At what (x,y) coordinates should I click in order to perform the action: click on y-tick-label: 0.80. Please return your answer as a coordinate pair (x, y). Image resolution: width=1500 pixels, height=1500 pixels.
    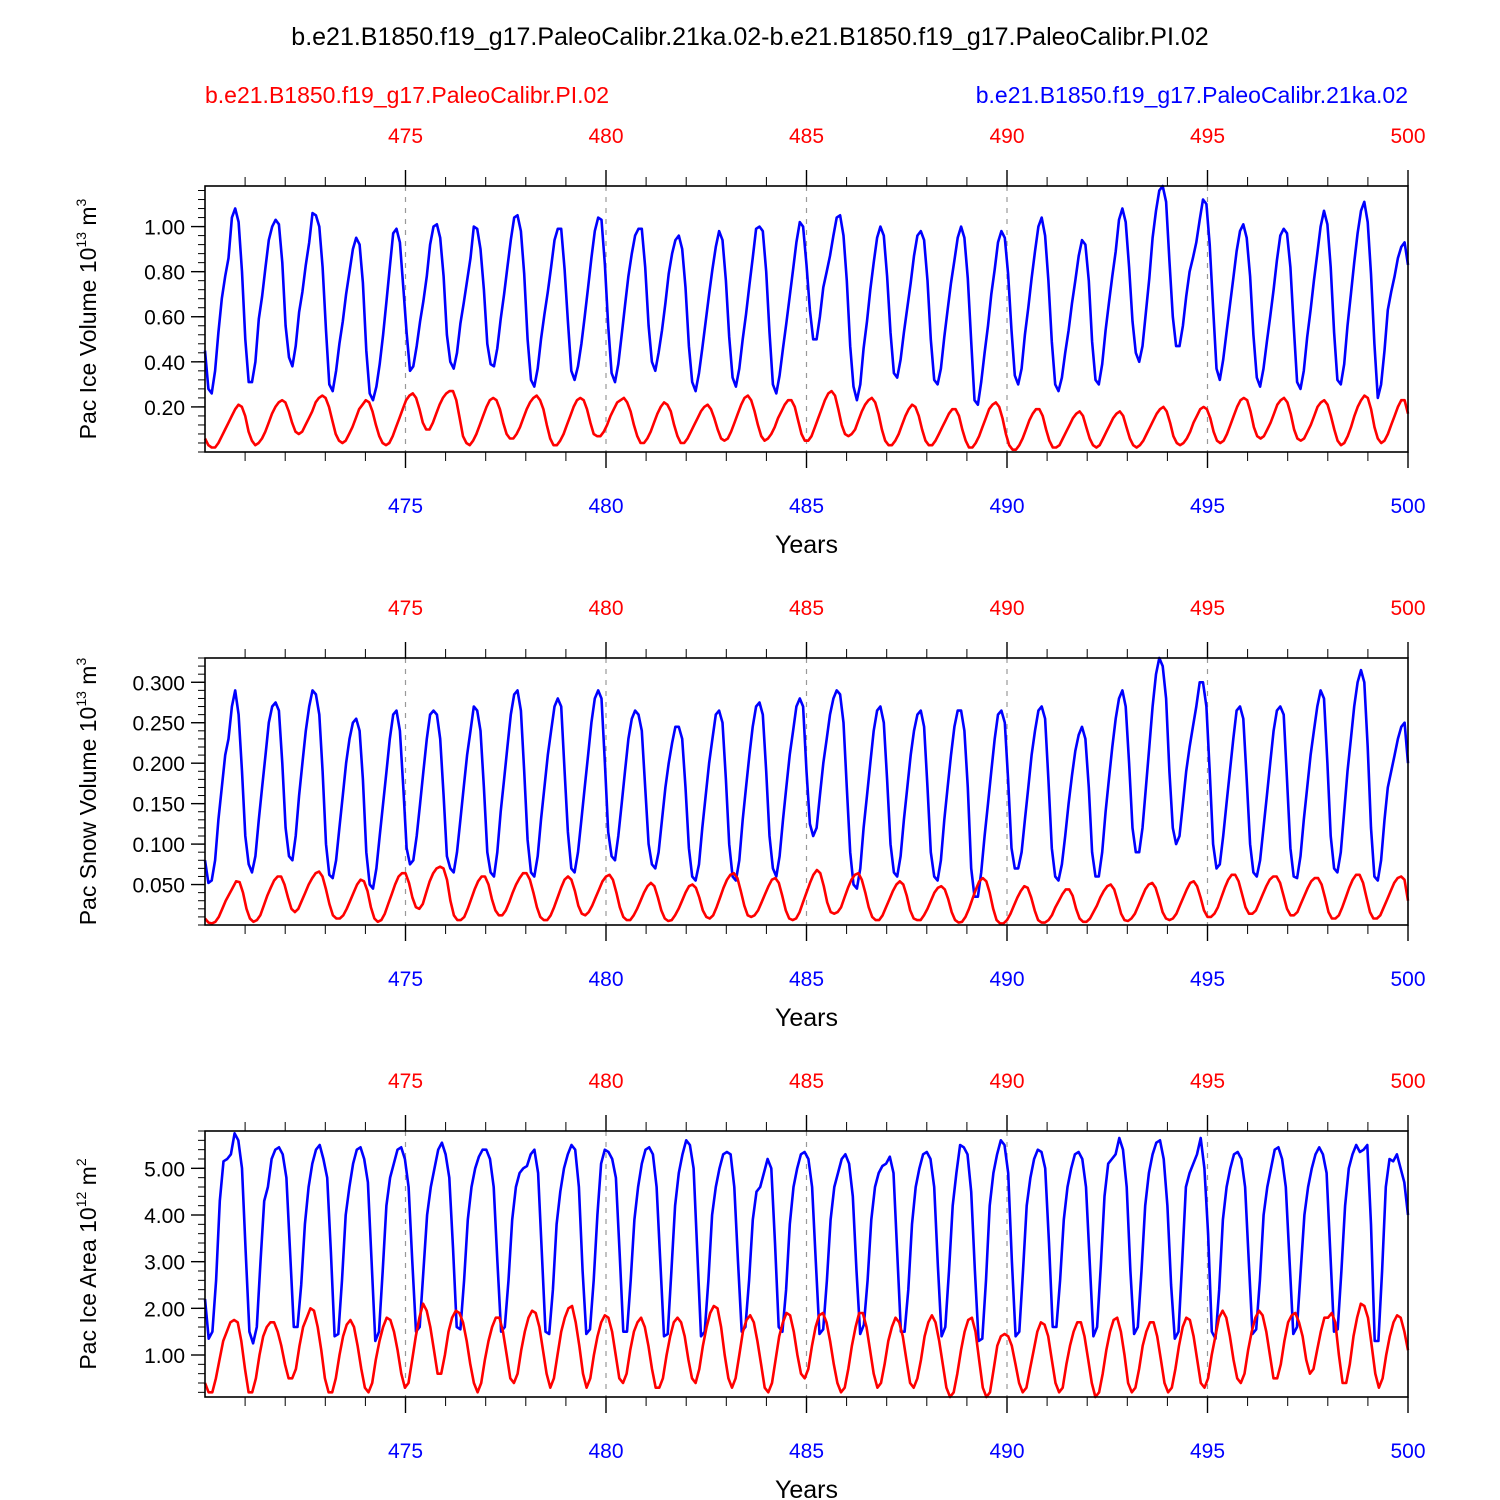
    Looking at the image, I should click on (164, 273).